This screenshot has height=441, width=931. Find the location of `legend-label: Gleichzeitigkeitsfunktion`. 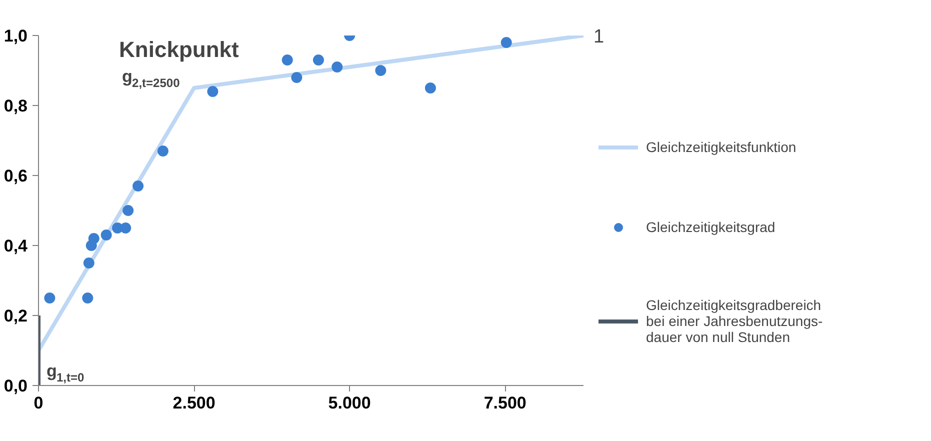

legend-label: Gleichzeitigkeitsfunktion is located at coordinates (721, 147).